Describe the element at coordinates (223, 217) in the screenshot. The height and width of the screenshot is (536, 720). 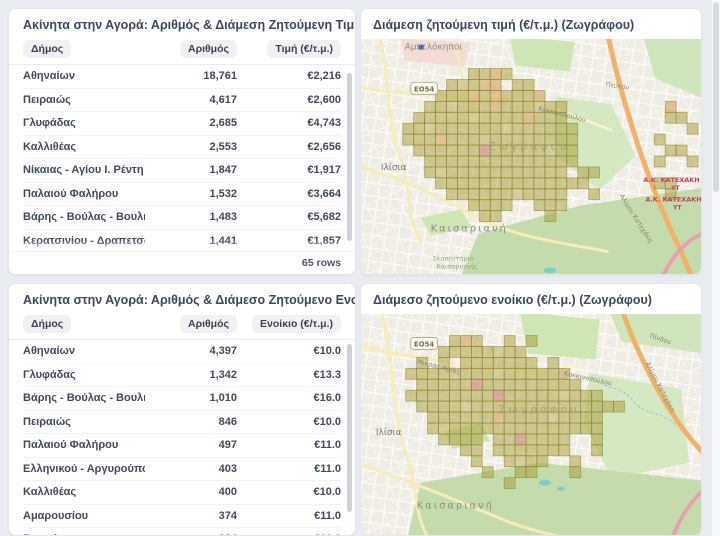
I see `value-cell: 1,483` at that location.